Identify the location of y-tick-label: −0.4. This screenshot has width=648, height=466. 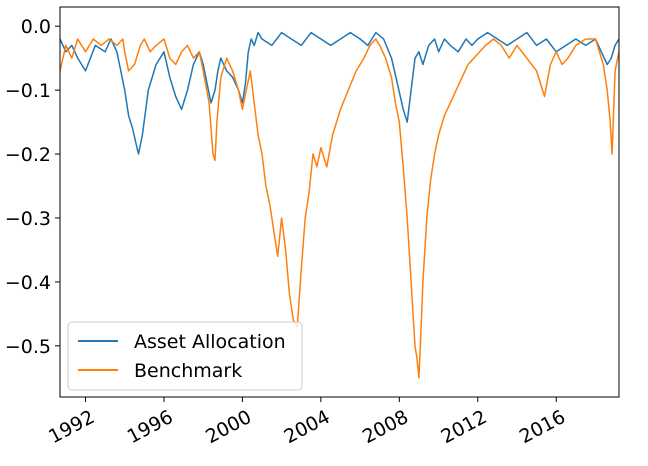
(28, 283).